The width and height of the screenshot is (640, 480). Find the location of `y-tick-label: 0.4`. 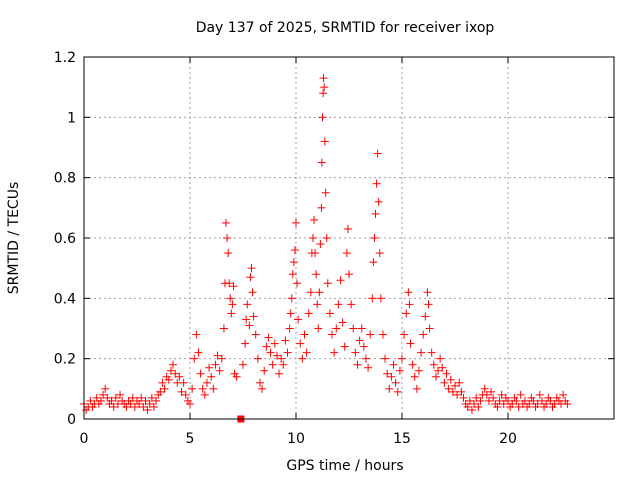

y-tick-label: 0.4 is located at coordinates (65, 299).